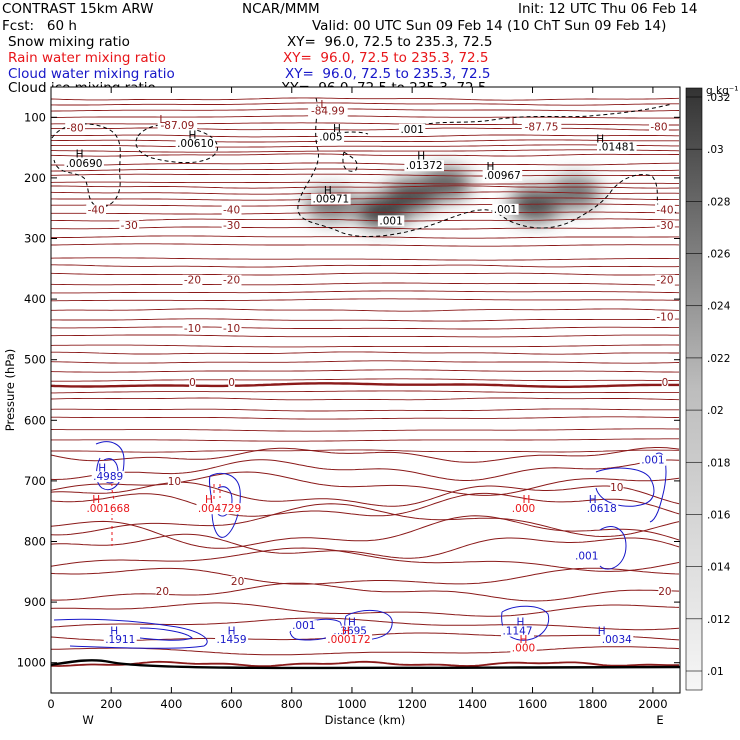 Image resolution: width=740 pixels, height=740 pixels. What do you see at coordinates (10, 390) in the screenshot?
I see `y-axis-label: Pressure (hPa)` at bounding box center [10, 390].